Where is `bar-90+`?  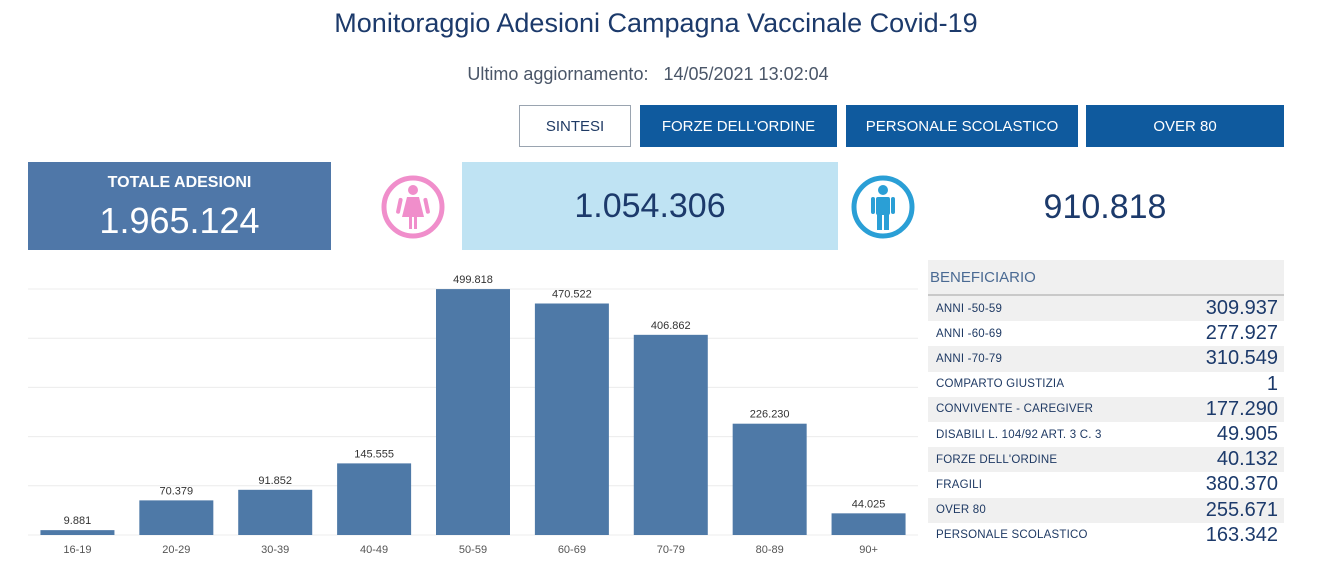
bar-90+ is located at coordinates (868, 524).